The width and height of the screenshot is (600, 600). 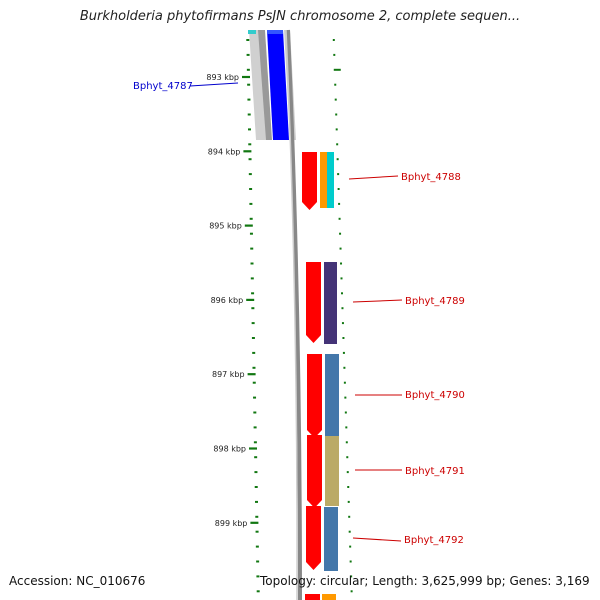 What do you see at coordinates (229, 449) in the screenshot?
I see `ruler-tick-label: 898 kbp` at bounding box center [229, 449].